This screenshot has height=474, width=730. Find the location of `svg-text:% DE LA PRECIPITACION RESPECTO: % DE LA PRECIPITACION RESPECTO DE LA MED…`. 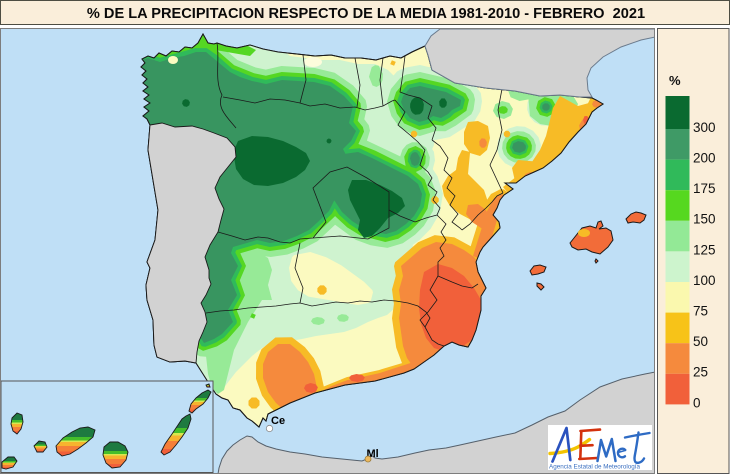

svg-text:% DE LA PRECIPITACION RESPECTO: % DE LA PRECIPITACION RESPECTO DE LA MED… is located at coordinates (366, 14).